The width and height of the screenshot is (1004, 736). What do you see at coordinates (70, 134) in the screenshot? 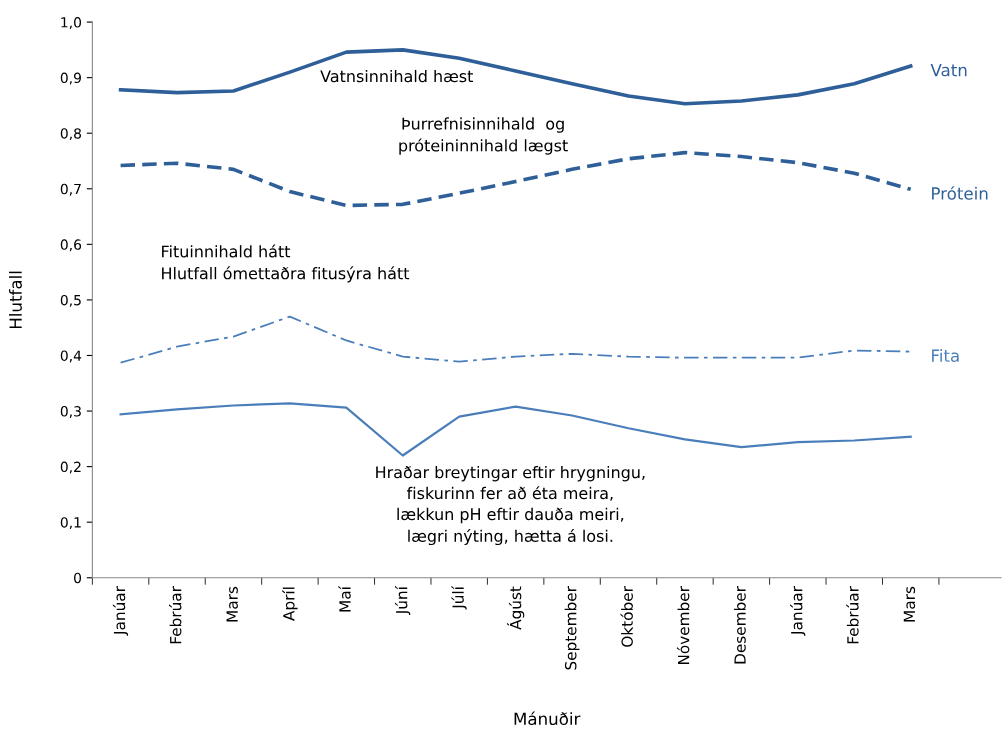
I see `y-tick-label: 0,8` at bounding box center [70, 134].